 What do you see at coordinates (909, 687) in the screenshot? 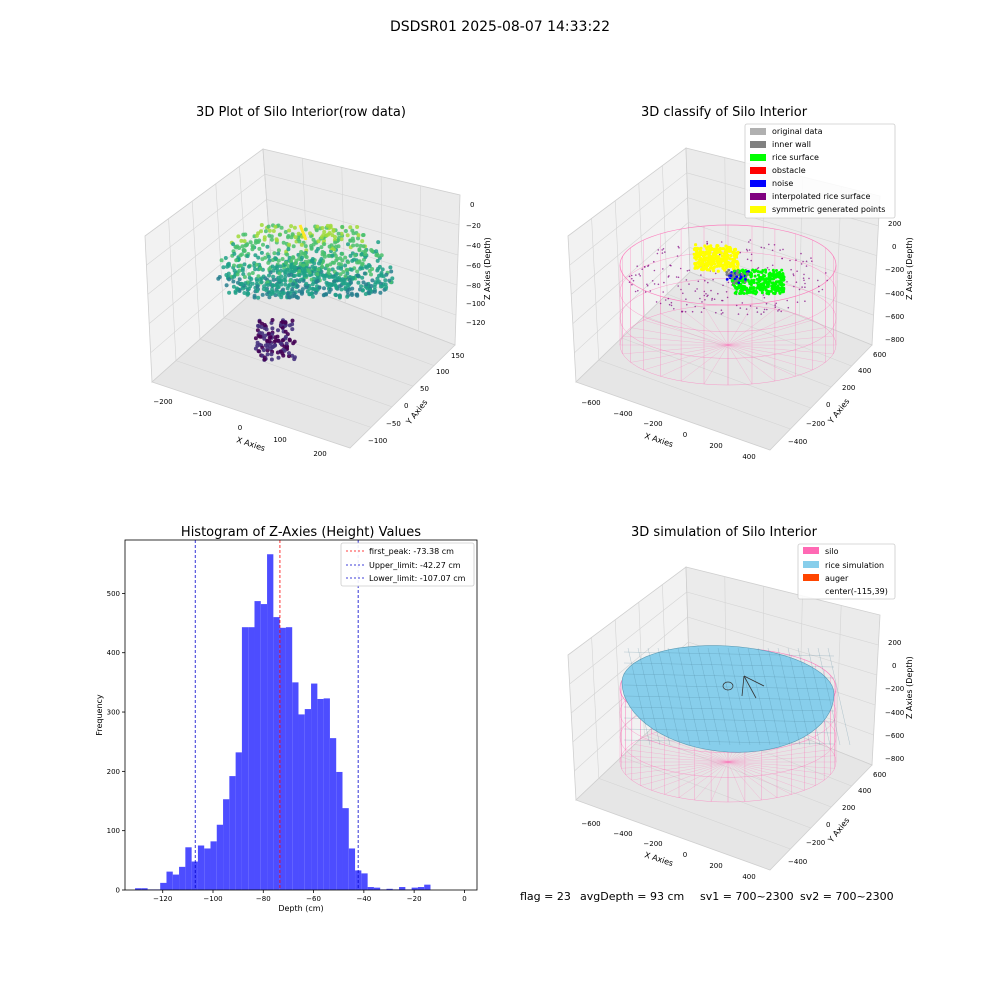
I see `z-axis-label: Z Axies (Depth)` at bounding box center [909, 687].